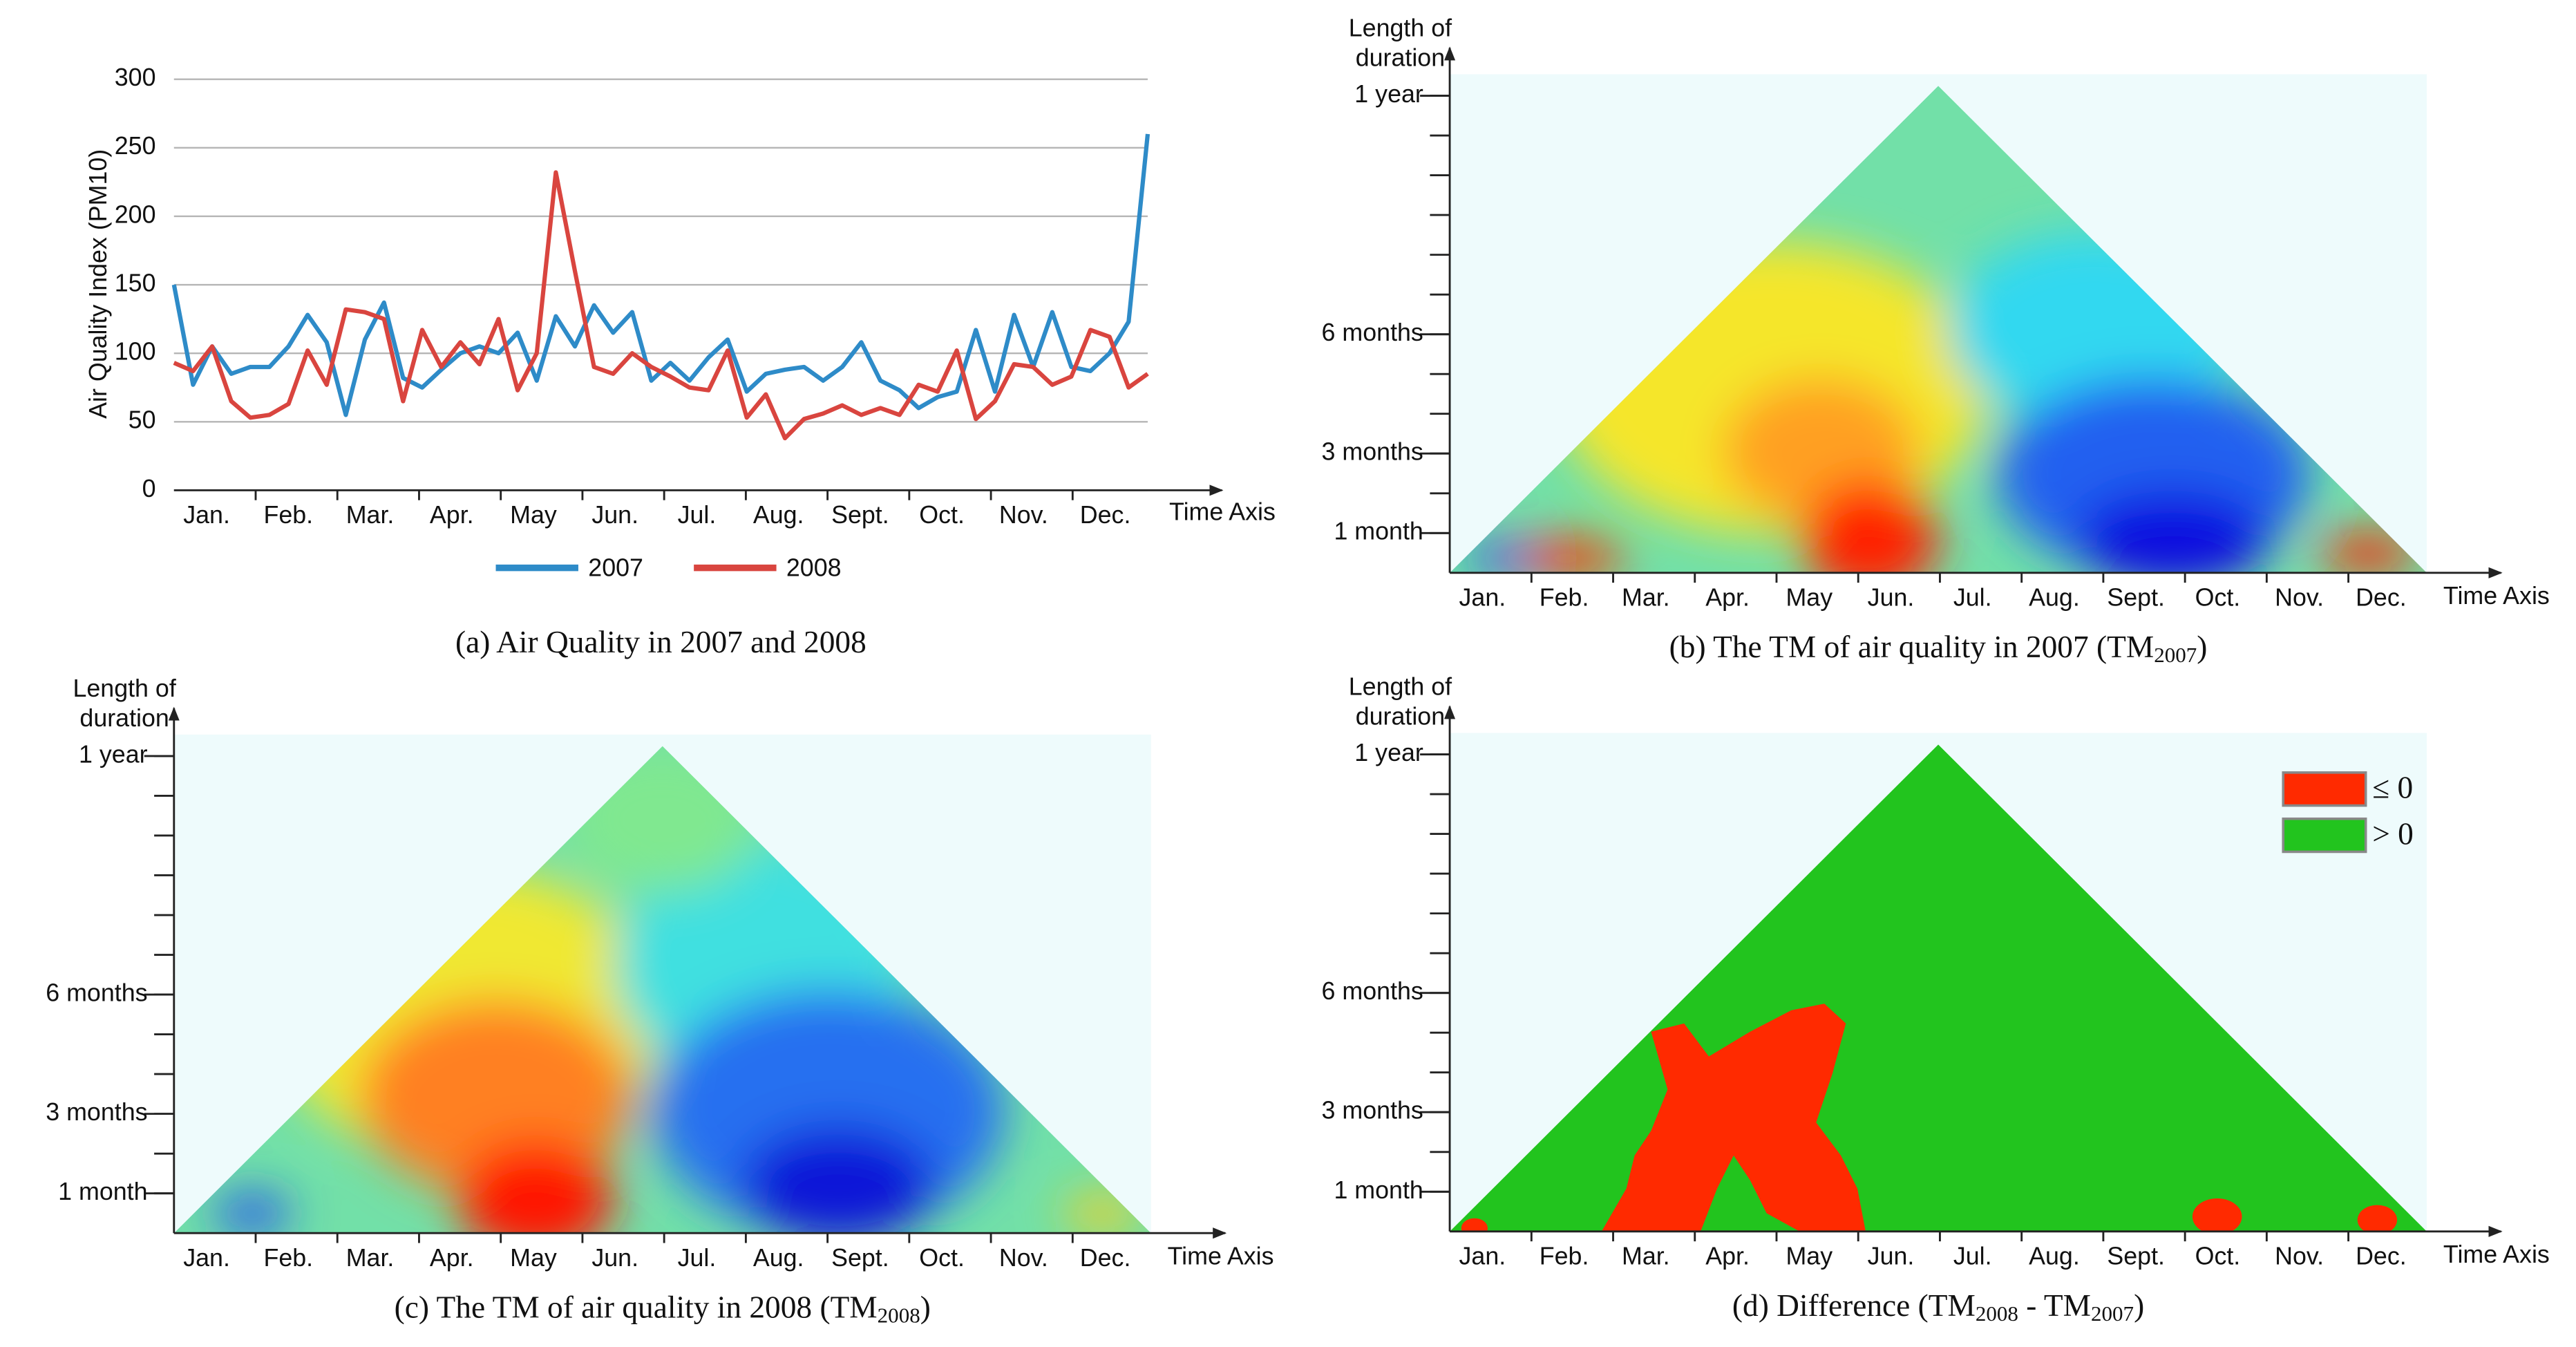 The width and height of the screenshot is (2576, 1347). I want to click on y-tick-label: 100, so click(135, 352).